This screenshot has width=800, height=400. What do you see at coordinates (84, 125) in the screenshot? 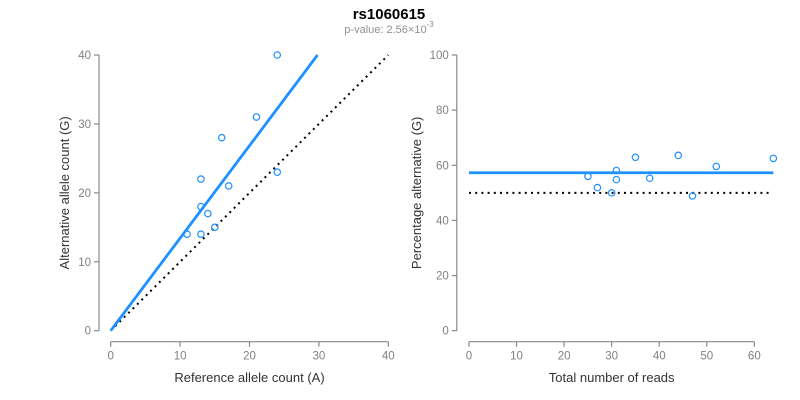
I see `y-tick-label: 30` at bounding box center [84, 125].